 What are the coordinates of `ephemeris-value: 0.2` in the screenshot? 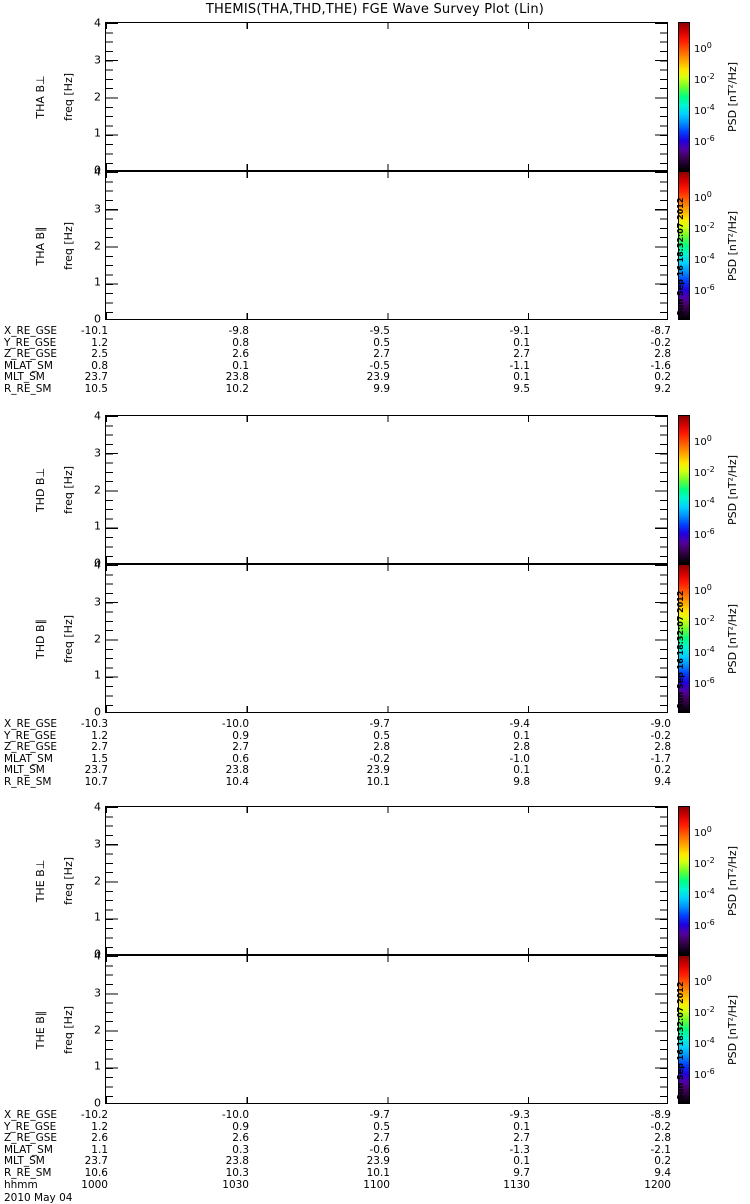 It's located at (662, 770).